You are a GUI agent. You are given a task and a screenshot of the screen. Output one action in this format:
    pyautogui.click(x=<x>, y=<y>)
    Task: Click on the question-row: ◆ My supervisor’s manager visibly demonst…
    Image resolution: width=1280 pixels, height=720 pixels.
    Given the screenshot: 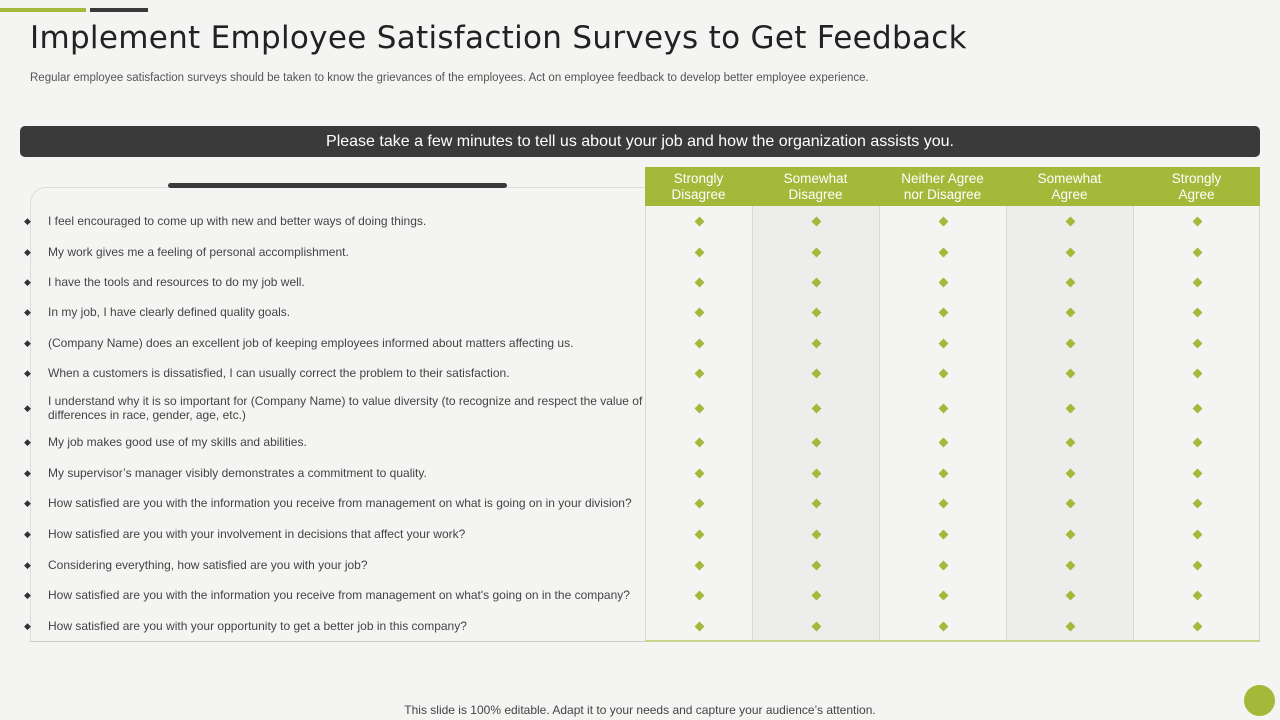 What is the action you would take?
    pyautogui.click(x=334, y=473)
    